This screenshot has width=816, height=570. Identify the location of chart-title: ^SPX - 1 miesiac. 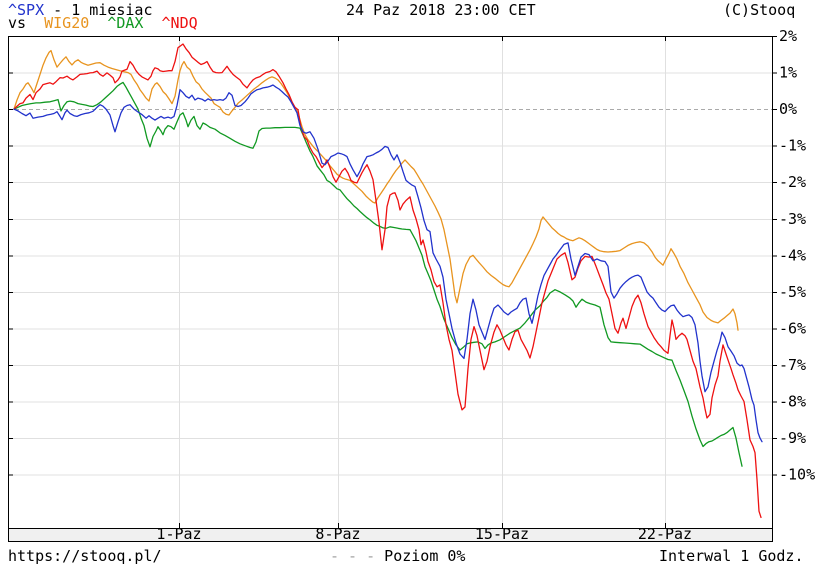
(80, 10).